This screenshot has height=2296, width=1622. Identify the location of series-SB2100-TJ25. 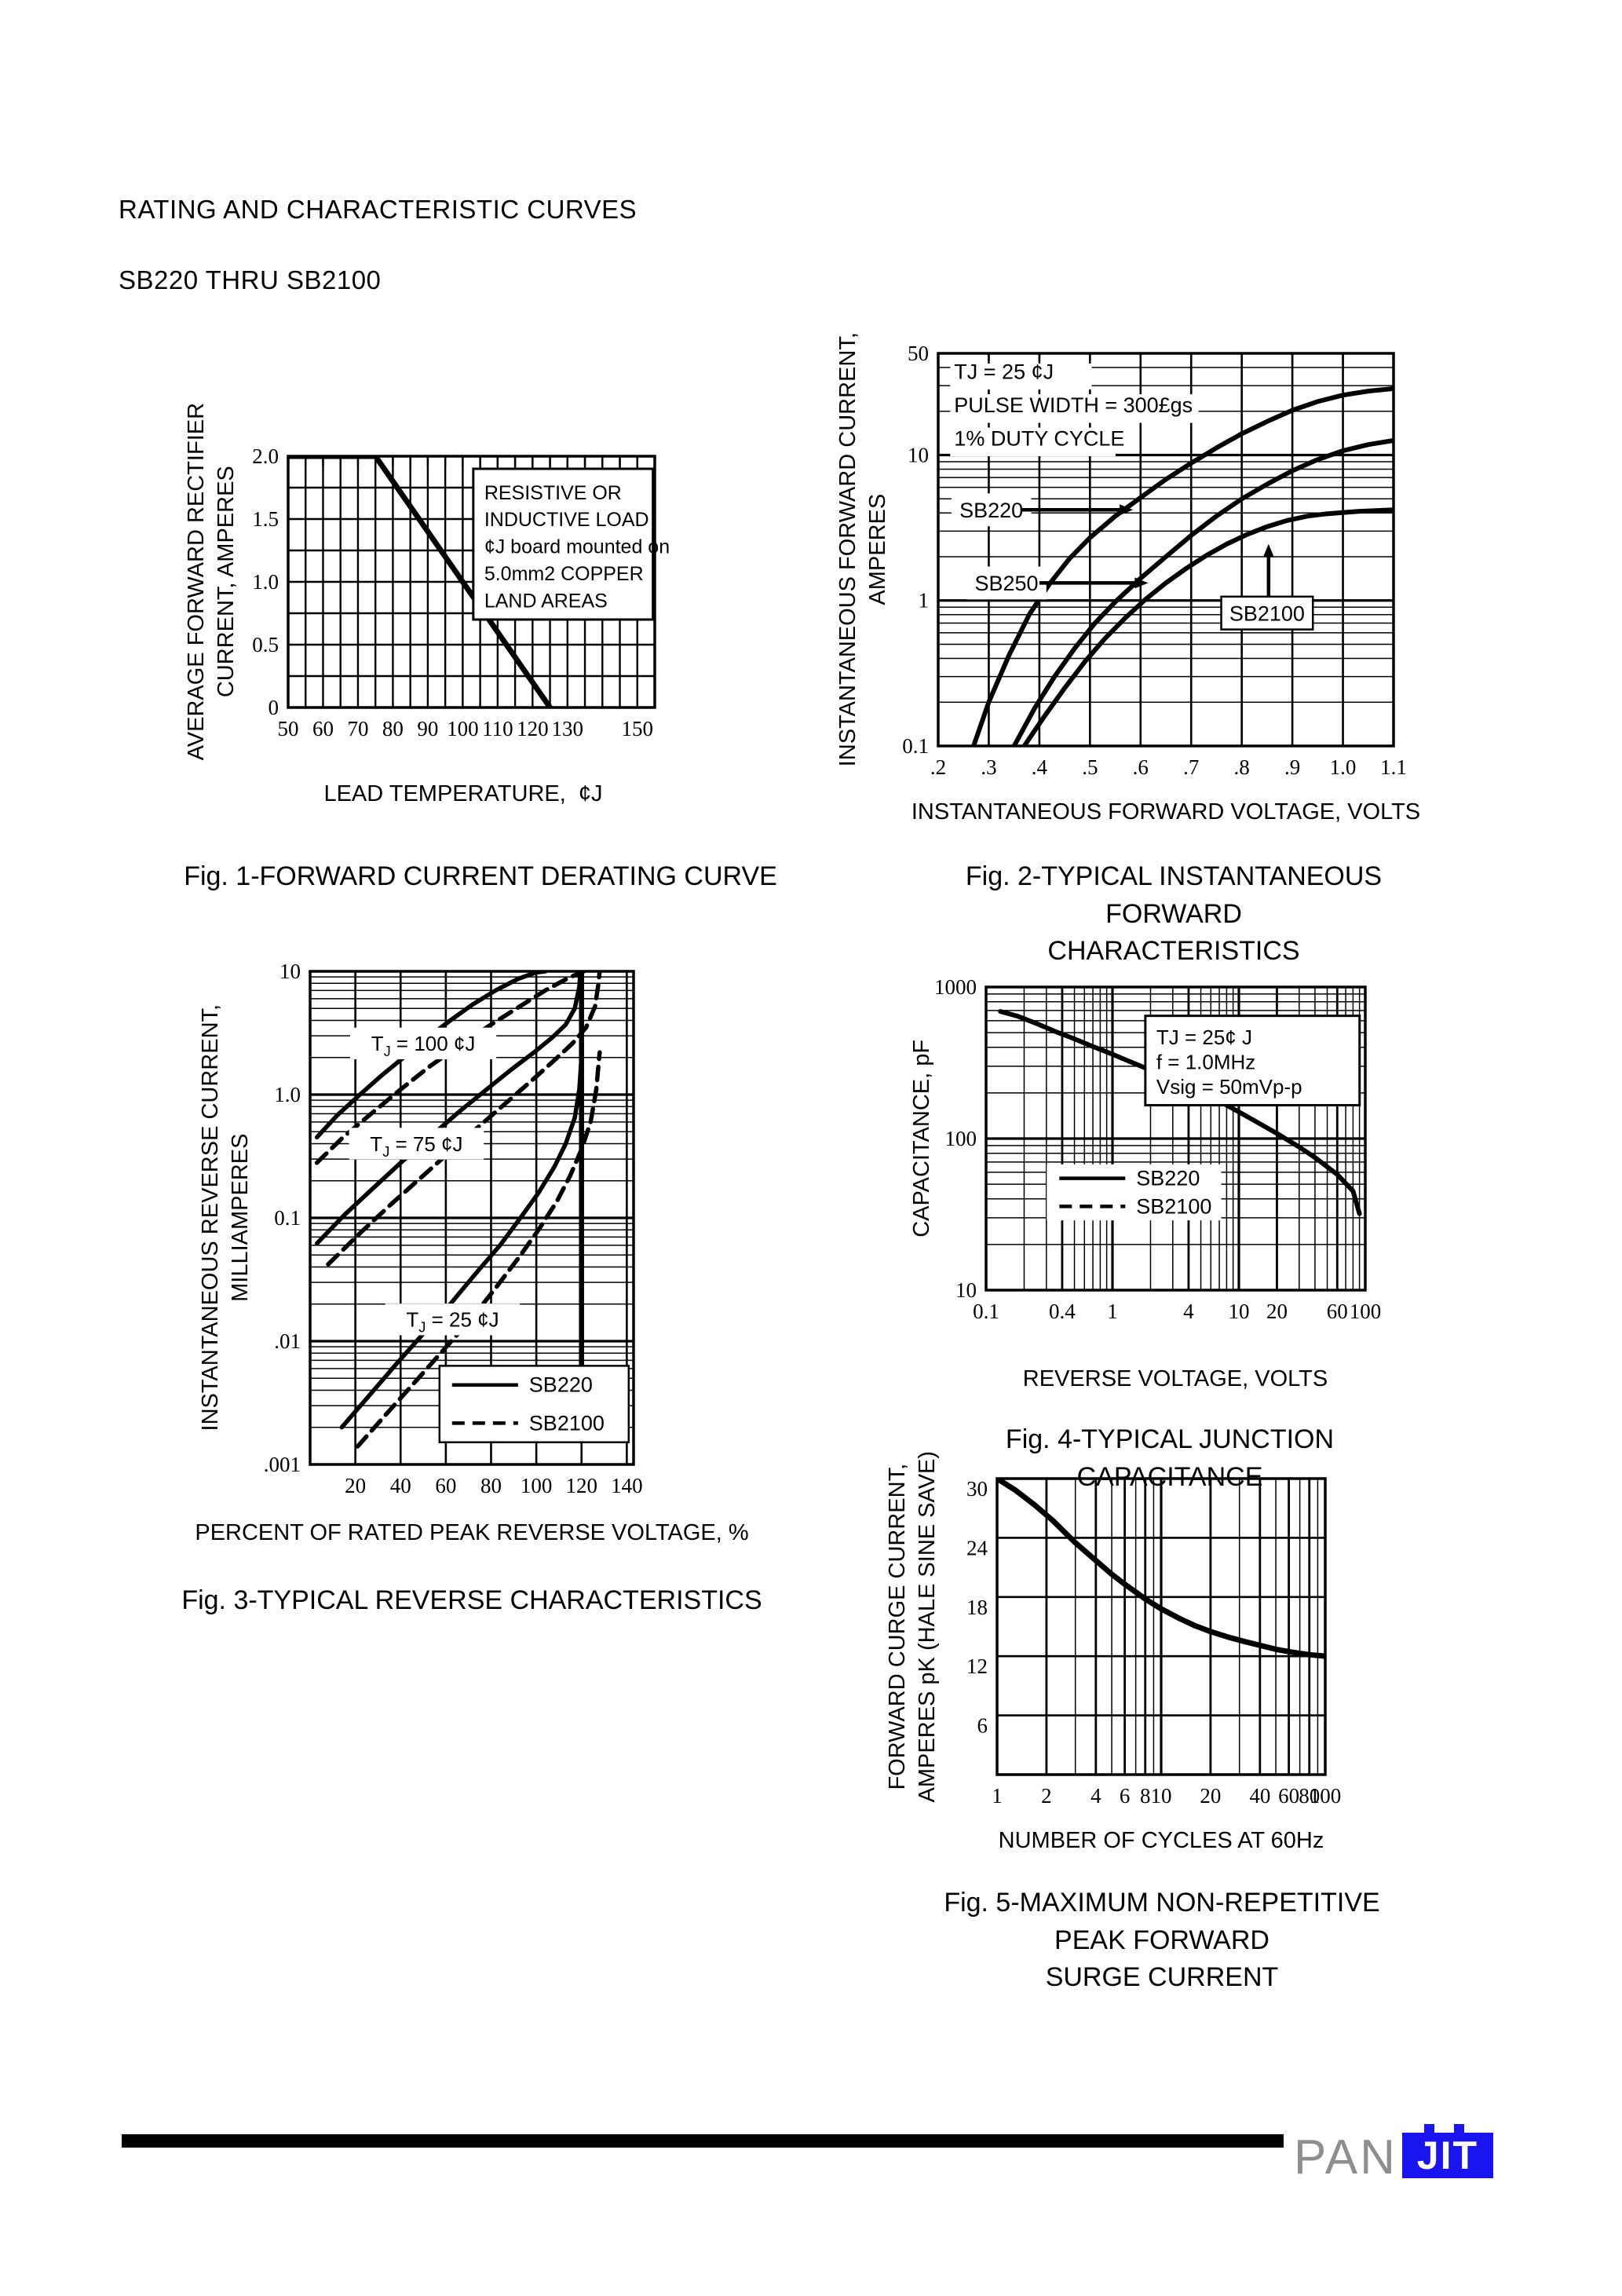
(478, 1250).